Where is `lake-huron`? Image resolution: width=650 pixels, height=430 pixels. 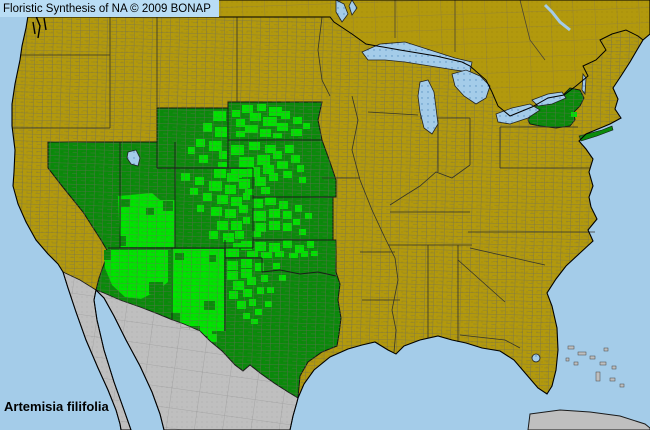
lake-huron is located at coordinates (471, 87).